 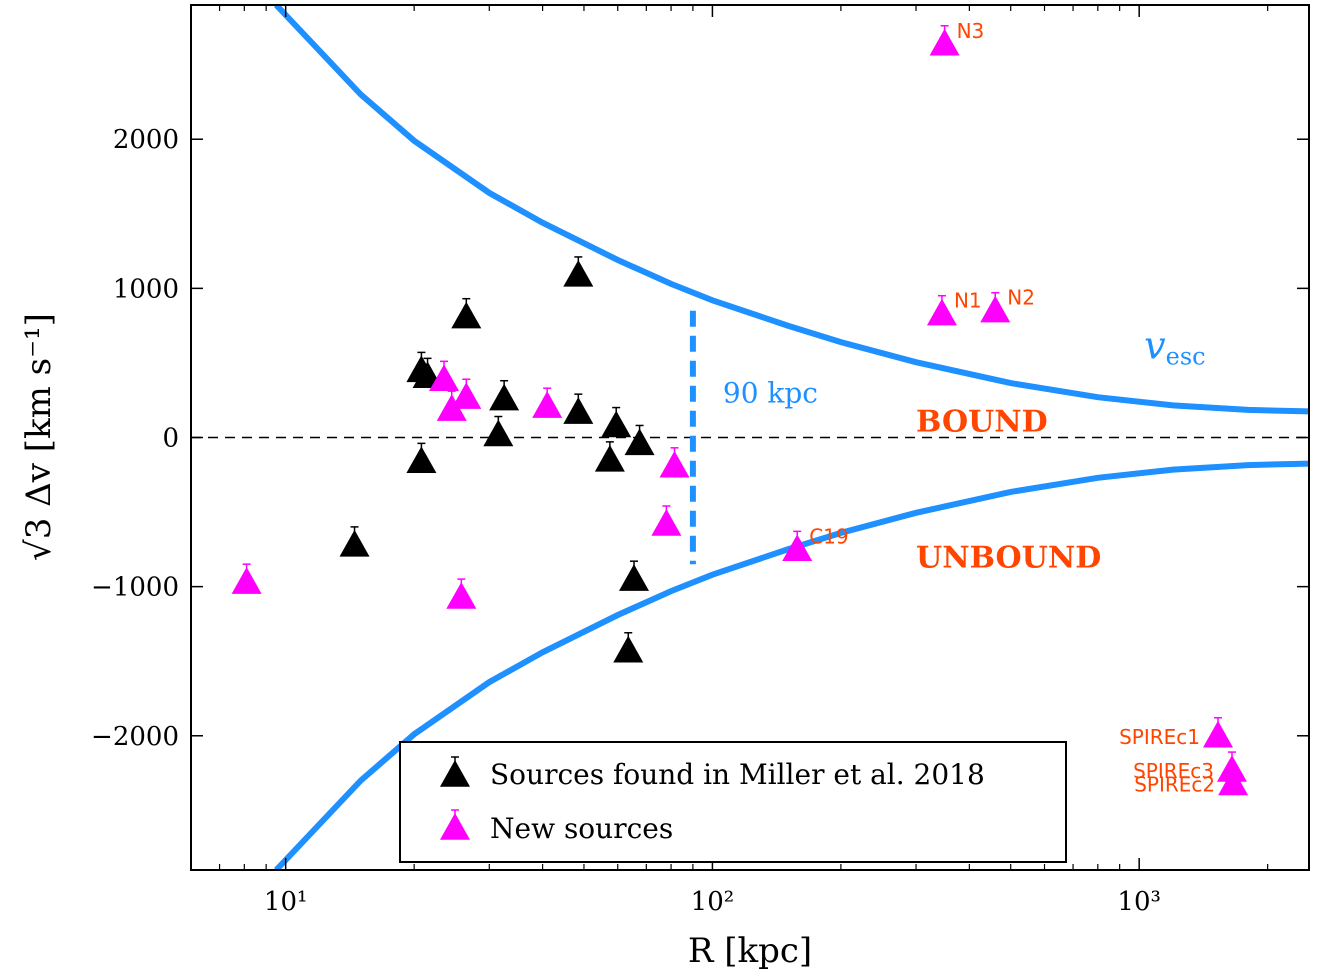 What do you see at coordinates (968, 301) in the screenshot?
I see `point-label-n1: N1` at bounding box center [968, 301].